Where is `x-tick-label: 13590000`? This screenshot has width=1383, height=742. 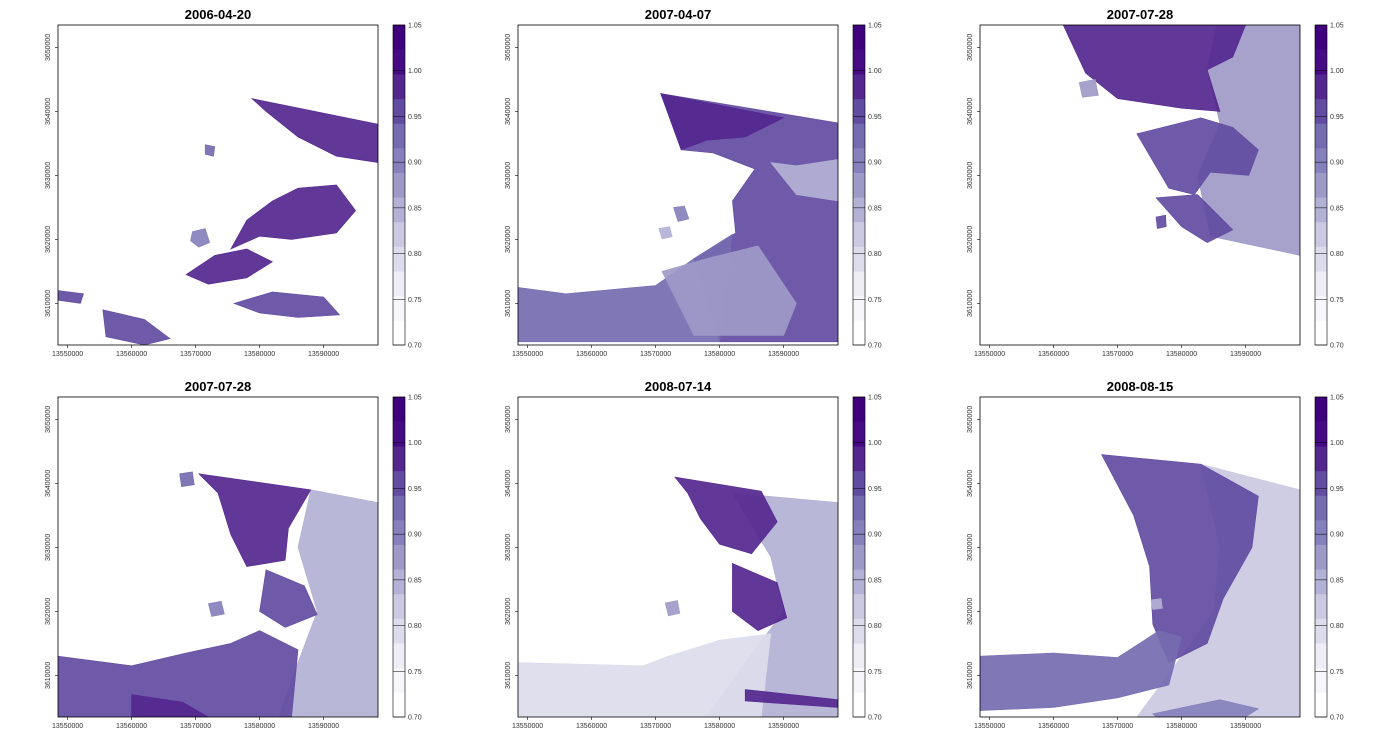 x-tick-label: 13590000 is located at coordinates (1245, 354).